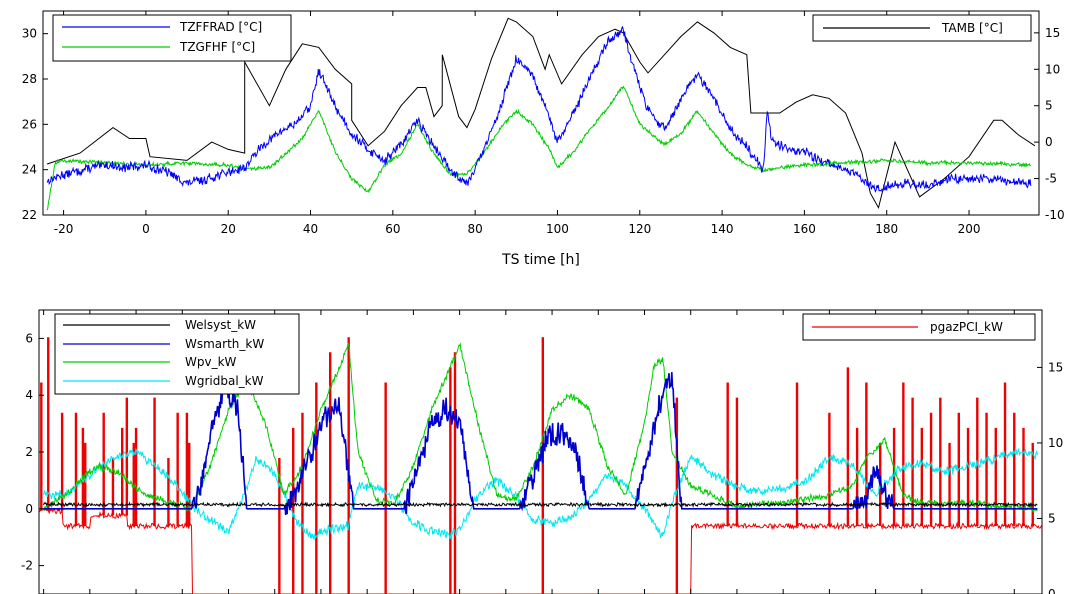 The width and height of the screenshot is (1080, 594). I want to click on legend-label-pgazpci: pgazPCI_kW, so click(966, 327).